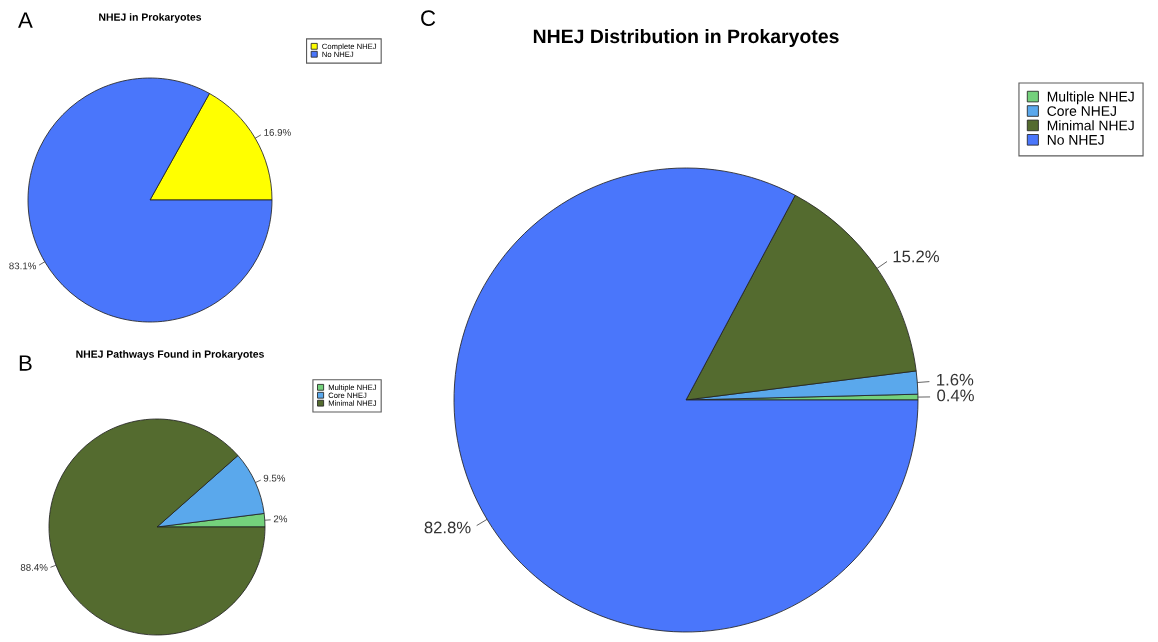  What do you see at coordinates (955, 379) in the screenshot?
I see `data-label: 1.6%` at bounding box center [955, 379].